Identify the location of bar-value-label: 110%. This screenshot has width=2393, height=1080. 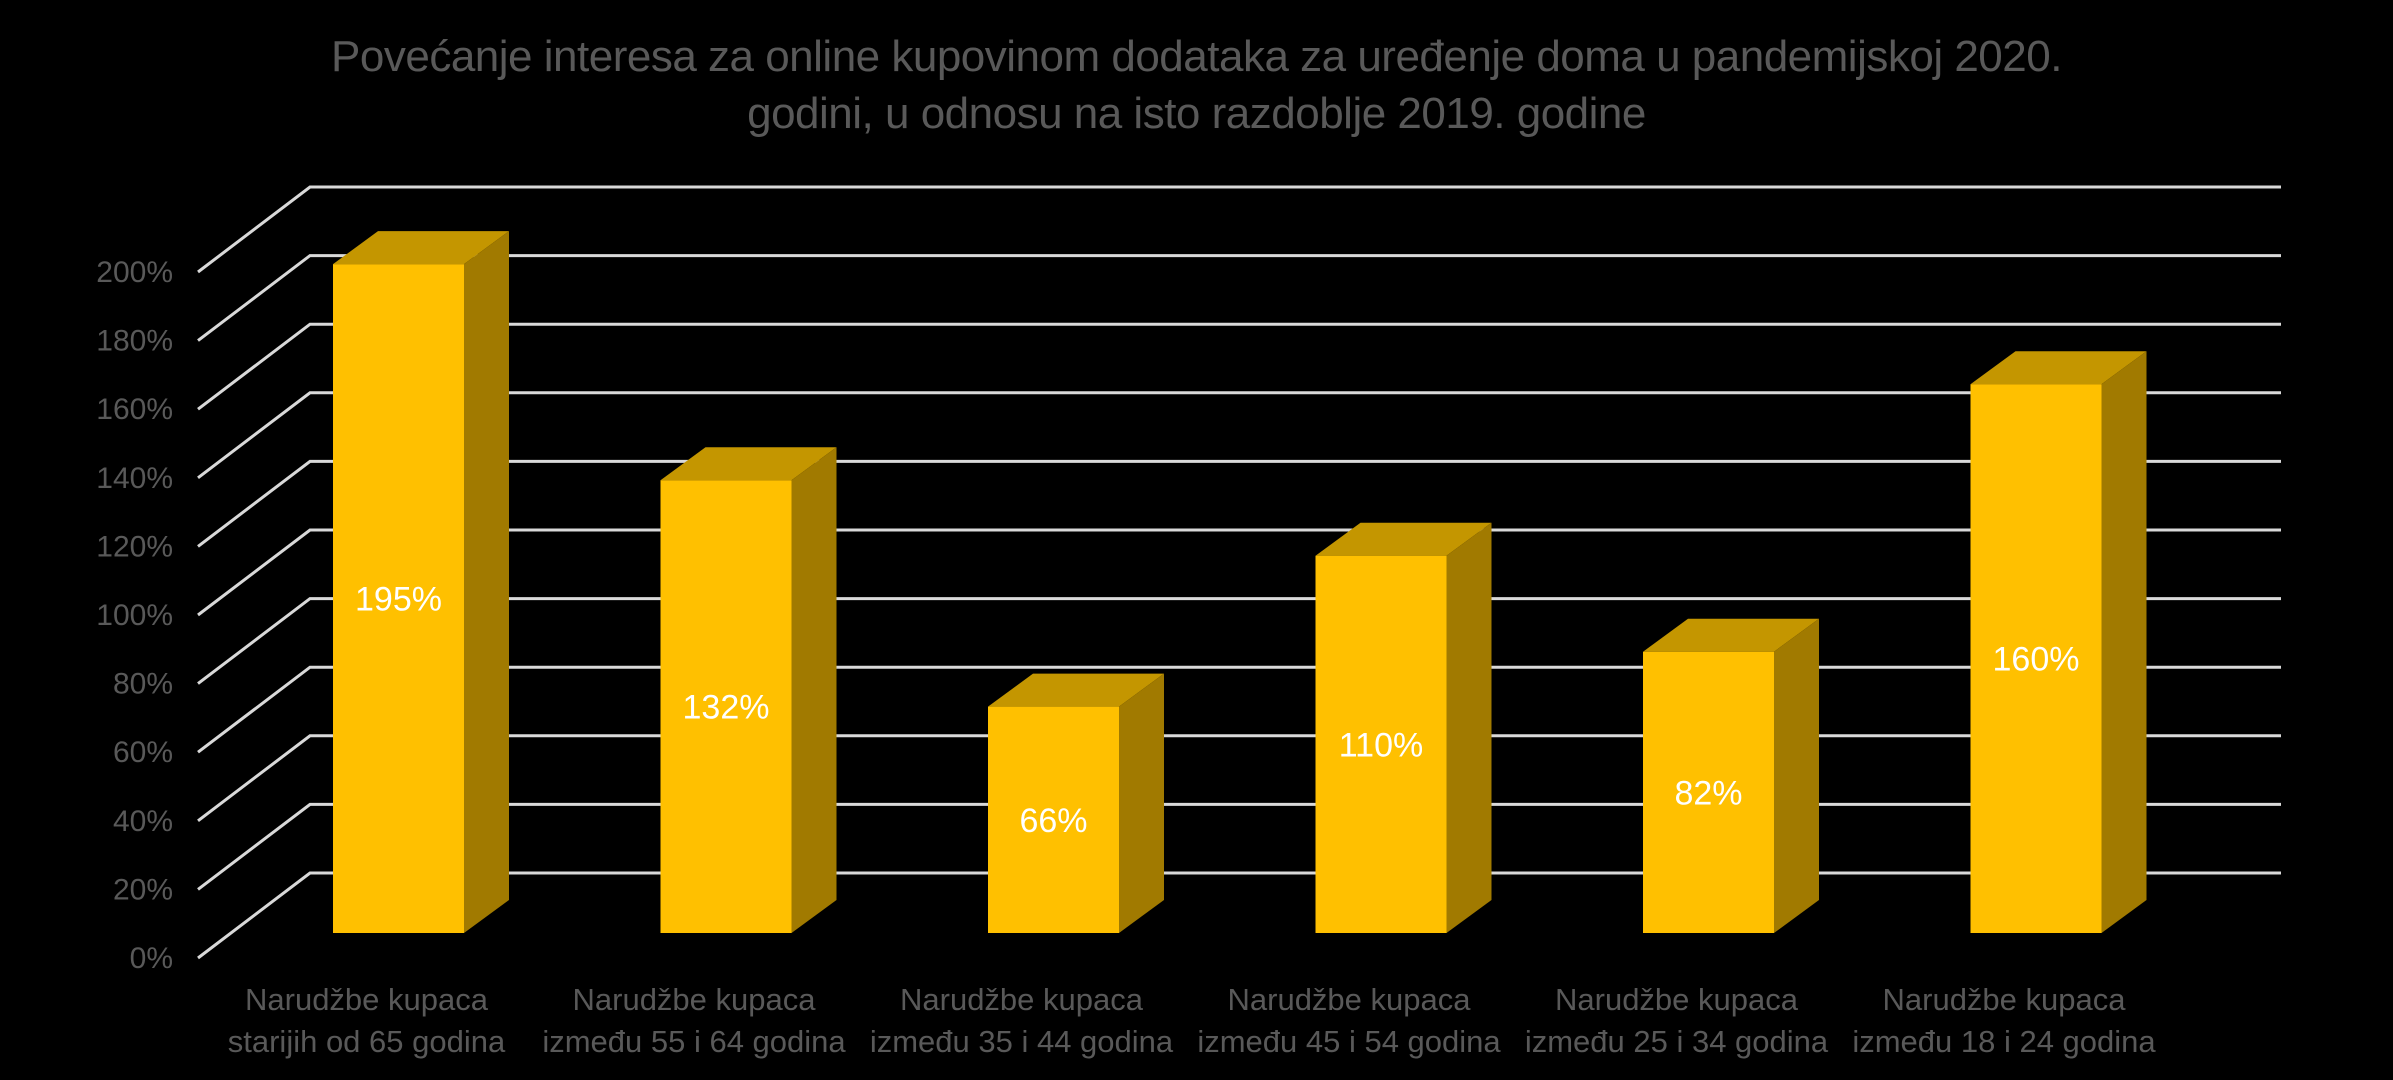
(1381, 745).